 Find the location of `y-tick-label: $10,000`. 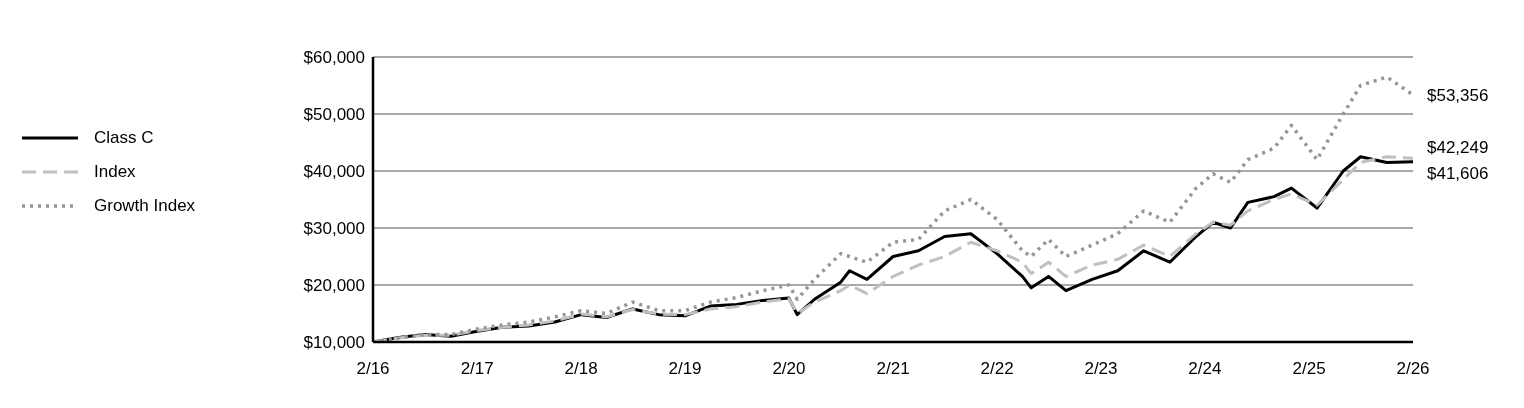

y-tick-label: $10,000 is located at coordinates (334, 343).